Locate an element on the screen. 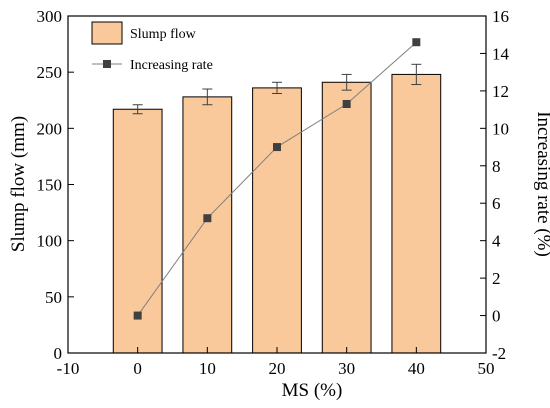 The width and height of the screenshot is (550, 408). x-tick-label: 30 is located at coordinates (346, 368).